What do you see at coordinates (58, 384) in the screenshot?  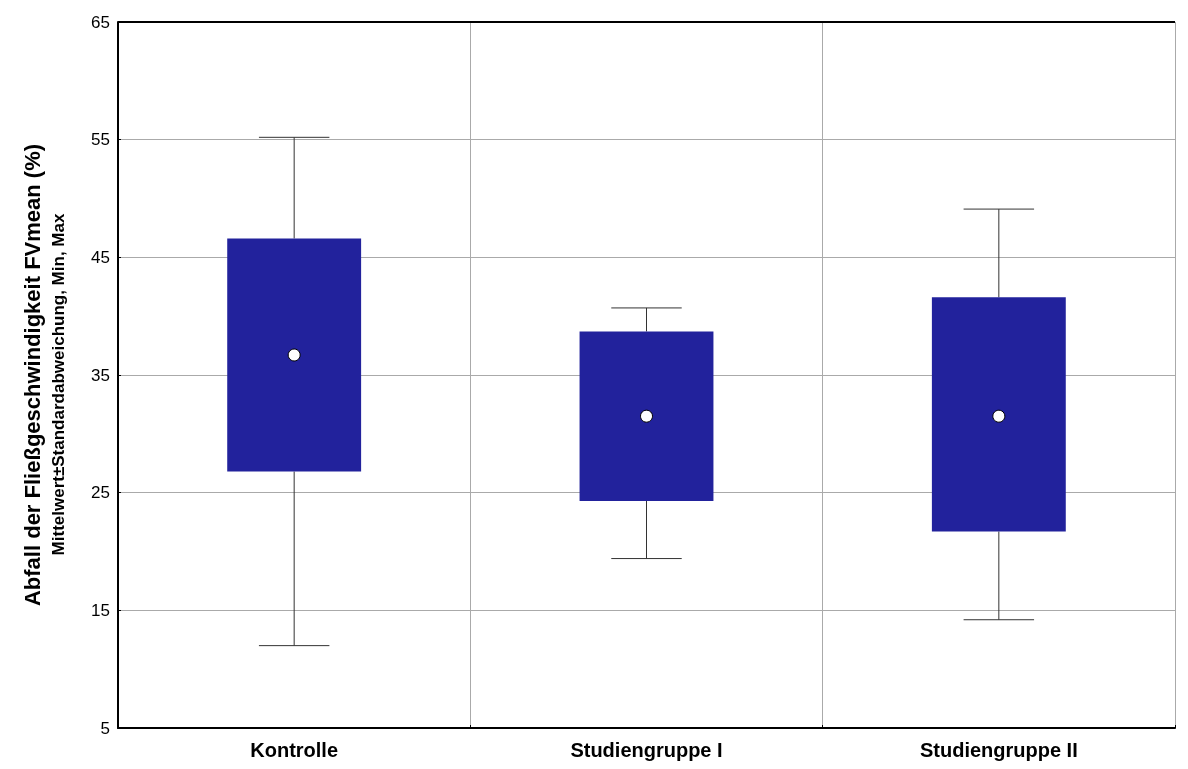 I see `text: Mittelwert±Standardabweichung, Min, Max` at bounding box center [58, 384].